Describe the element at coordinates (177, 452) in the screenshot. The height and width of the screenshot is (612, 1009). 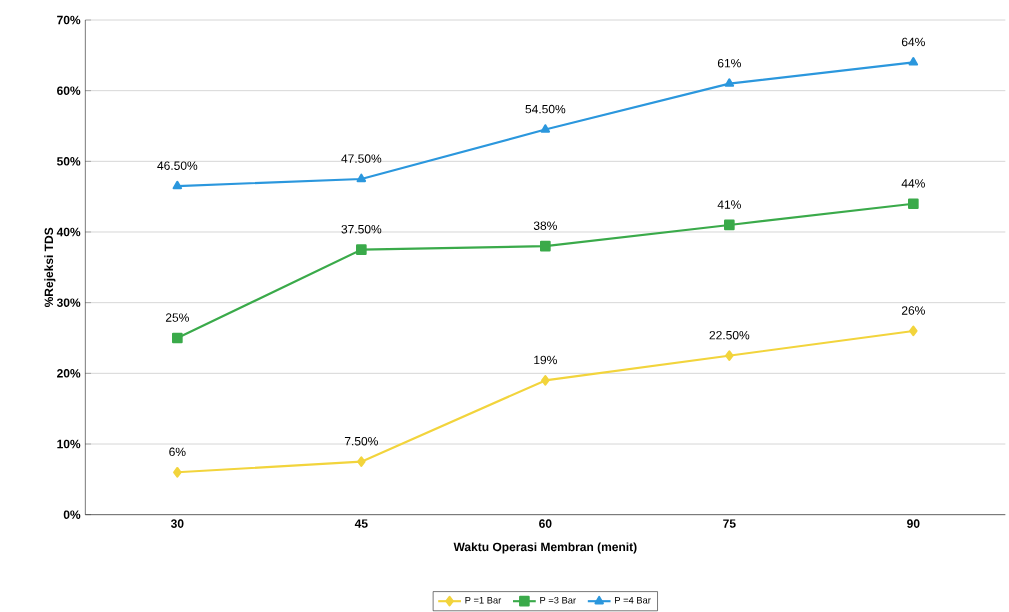
I see `data-label: 6%` at that location.